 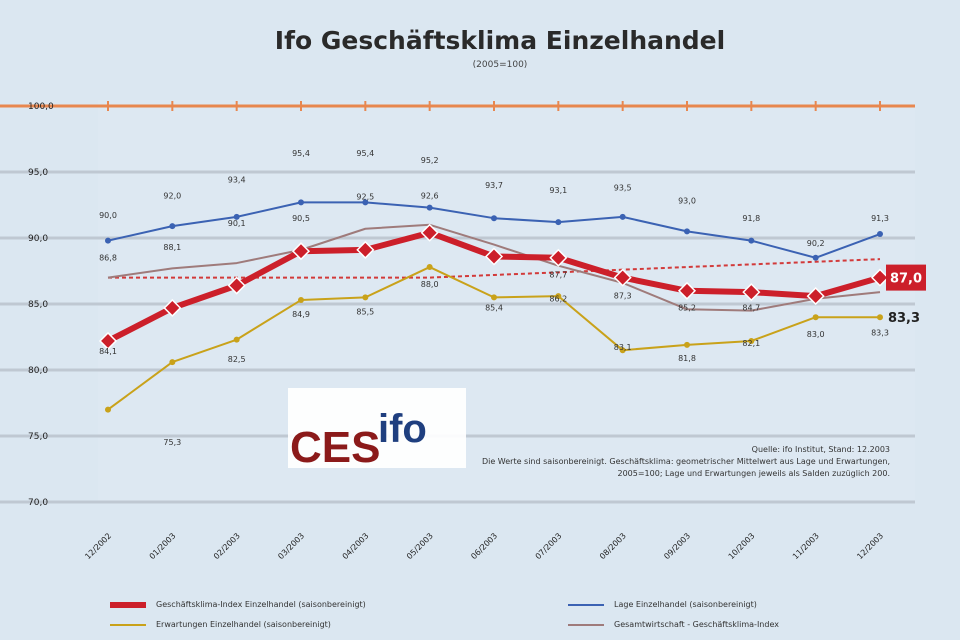 What do you see at coordinates (172, 195) in the screenshot?
I see `data-label-1: 92,0` at bounding box center [172, 195].